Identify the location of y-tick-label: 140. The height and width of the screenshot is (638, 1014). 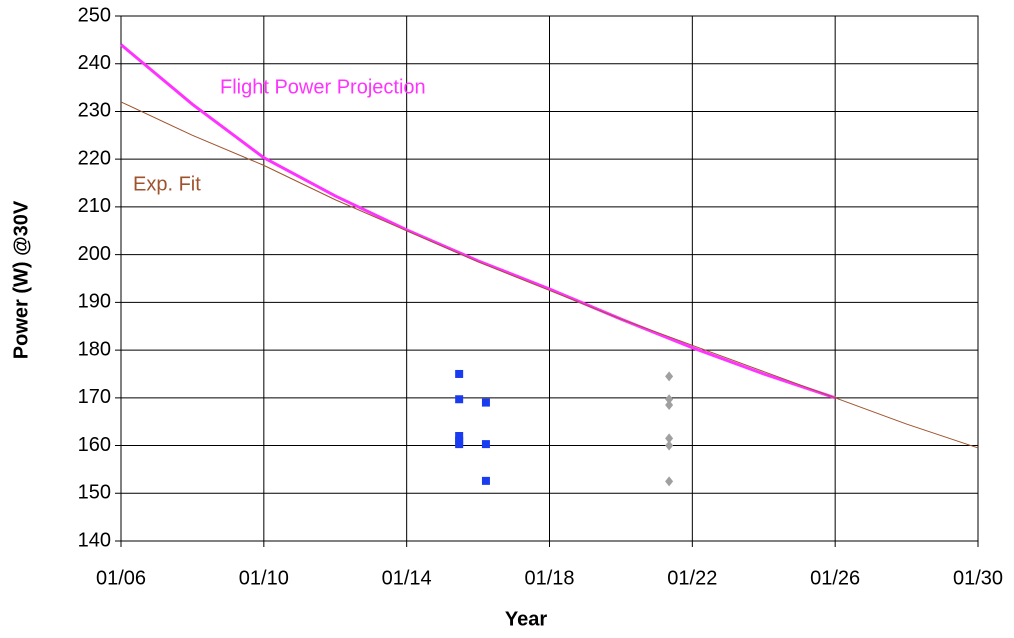
(94, 540).